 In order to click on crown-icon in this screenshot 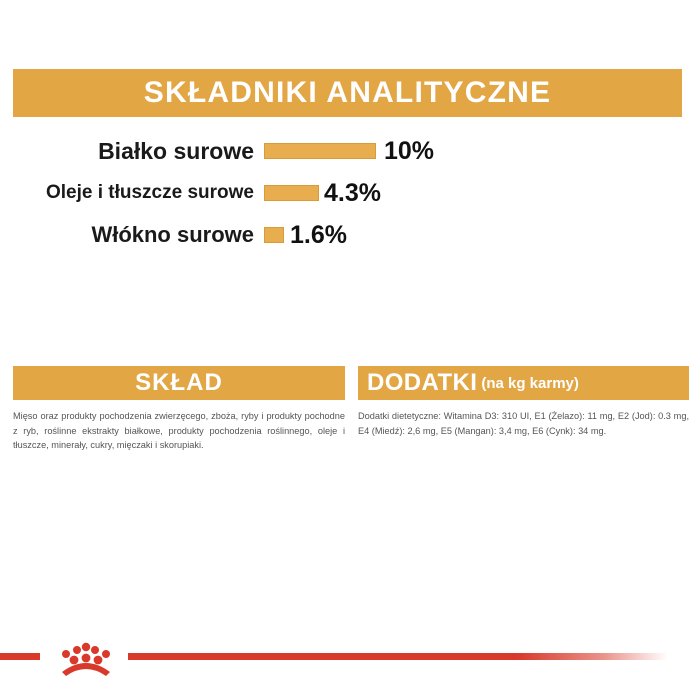, I will do `click(86, 659)`.